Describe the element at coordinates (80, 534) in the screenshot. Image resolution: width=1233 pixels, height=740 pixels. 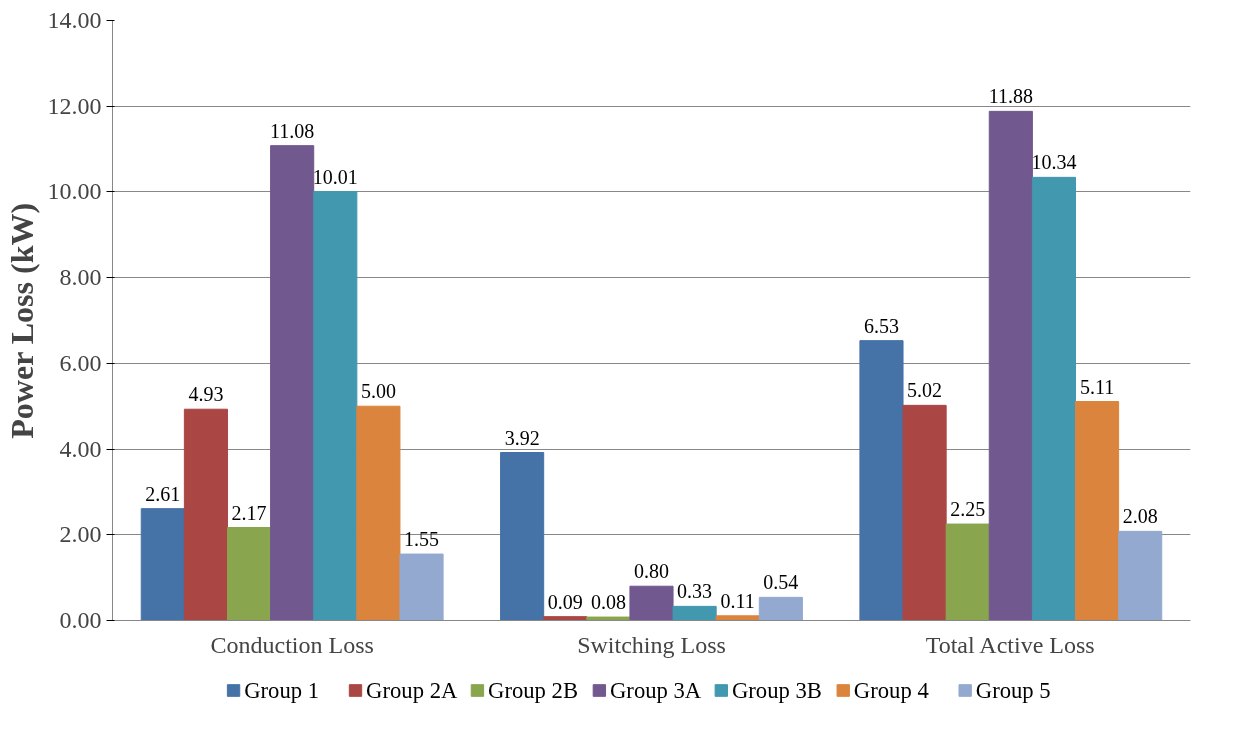
I see `y-tick-label: 2.00` at that location.